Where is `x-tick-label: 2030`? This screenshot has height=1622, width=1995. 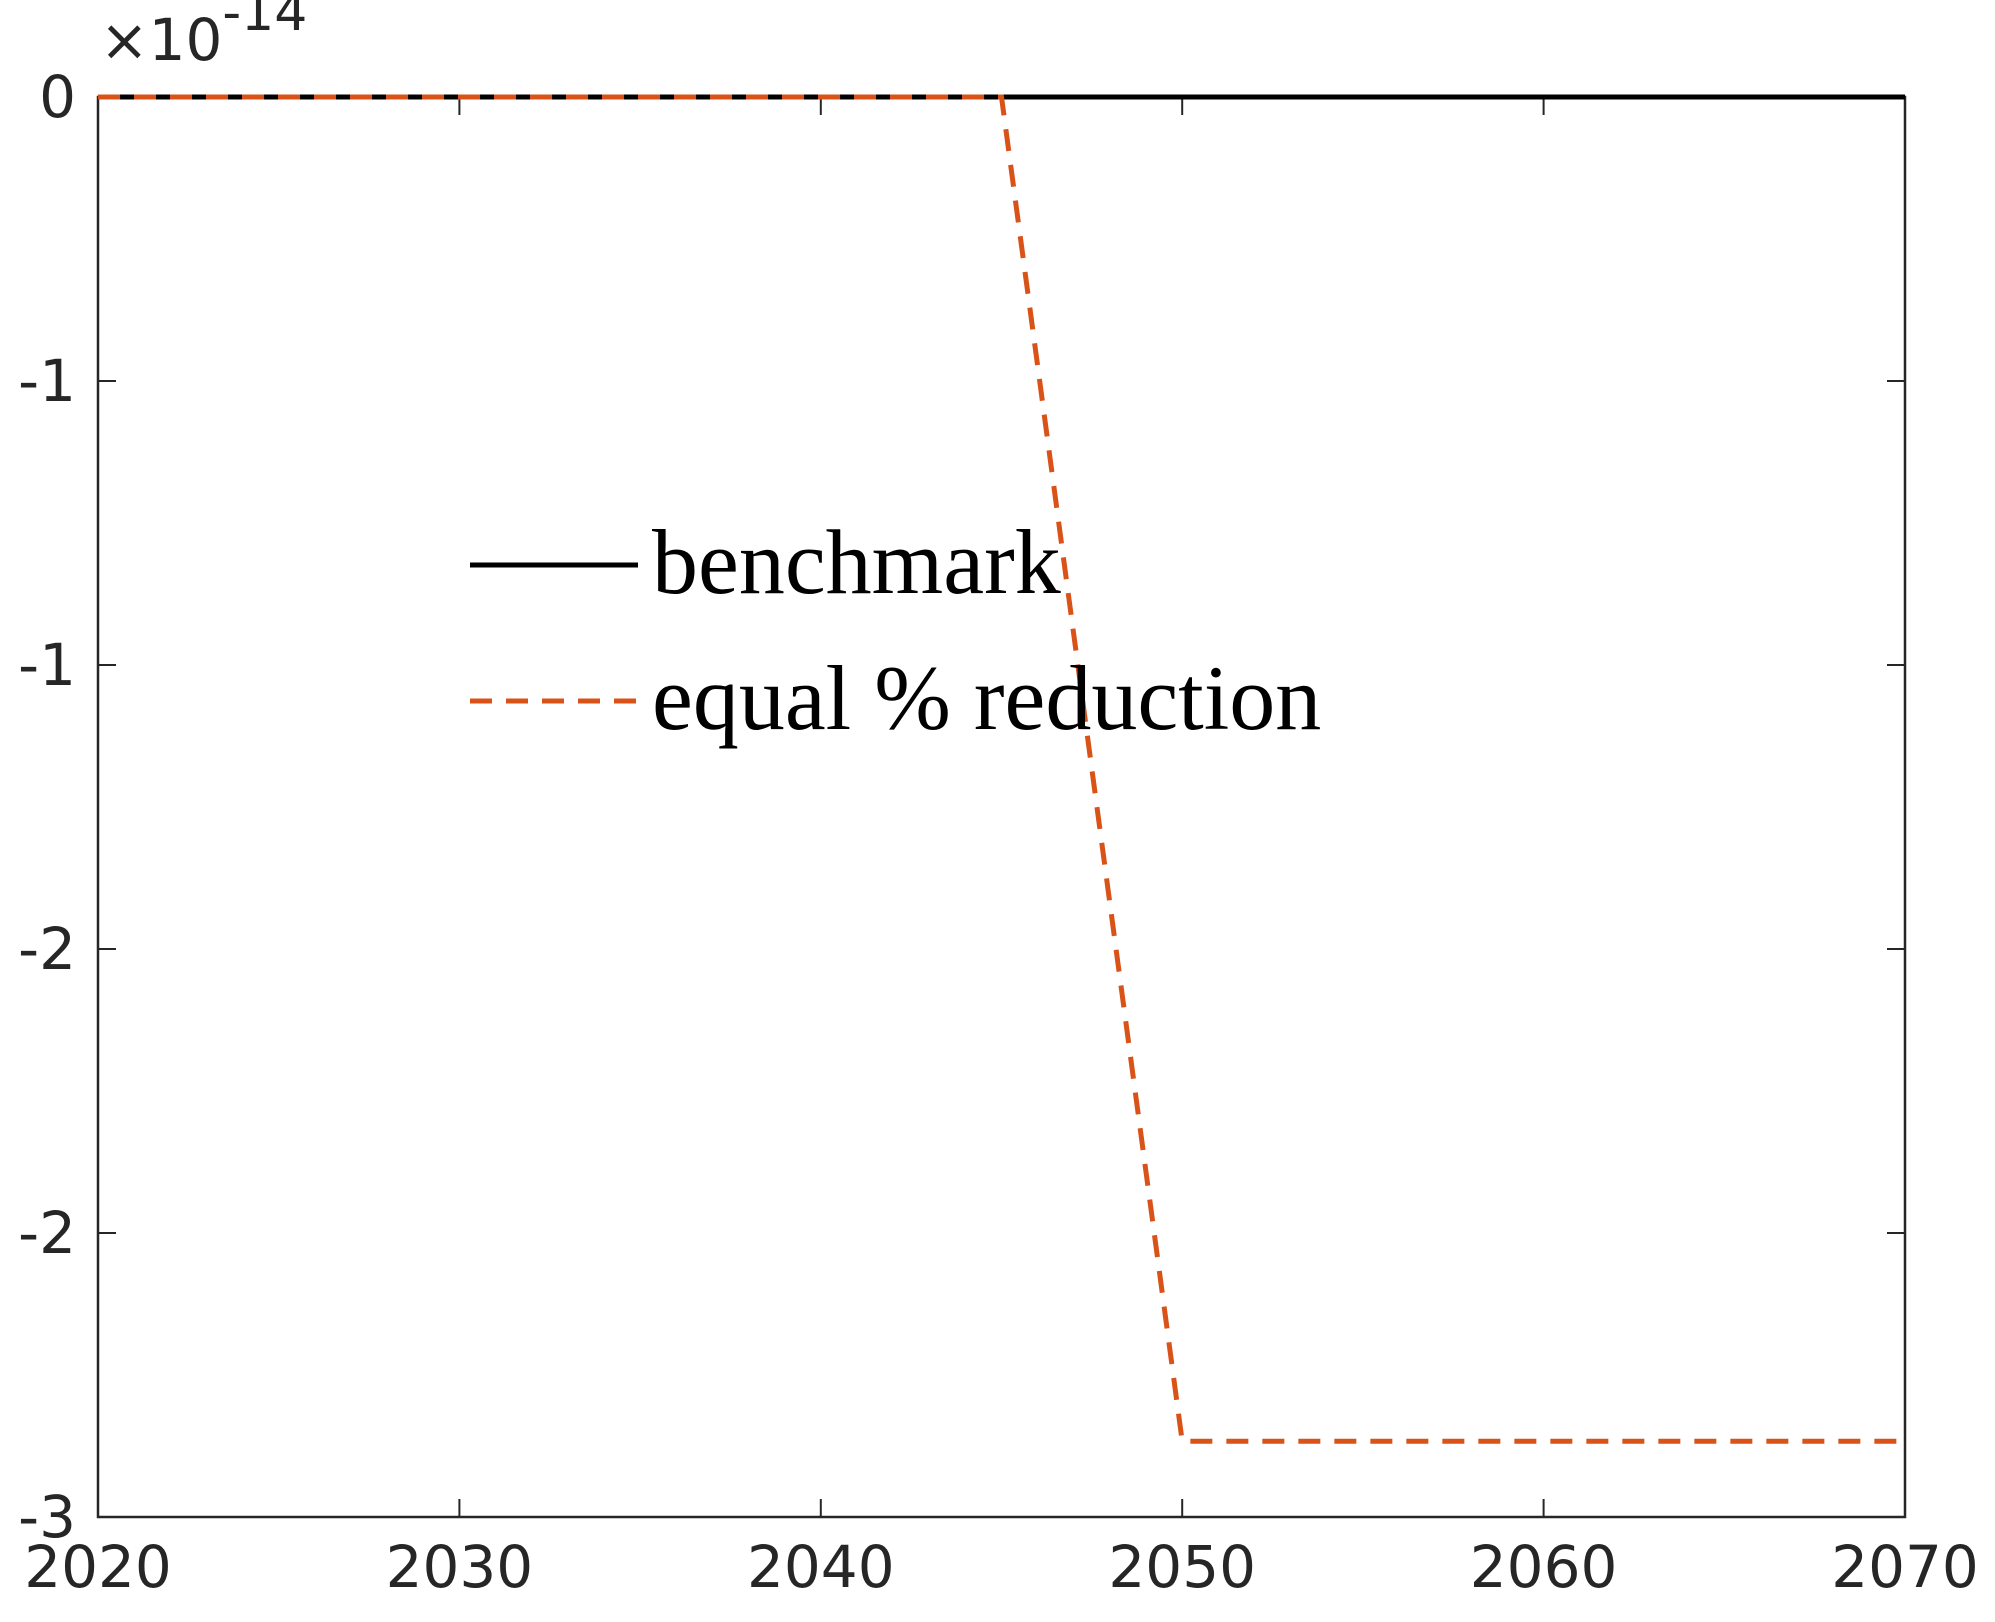
x-tick-label: 2030 is located at coordinates (460, 1567).